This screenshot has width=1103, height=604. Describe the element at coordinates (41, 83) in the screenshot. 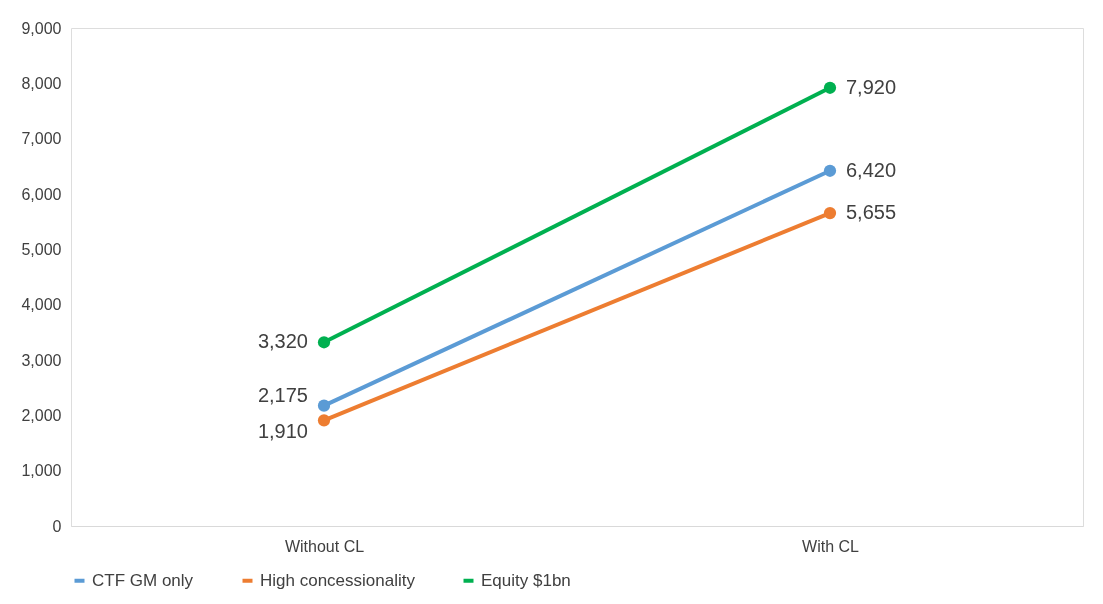

I see `y-tick-label: 8,000` at that location.